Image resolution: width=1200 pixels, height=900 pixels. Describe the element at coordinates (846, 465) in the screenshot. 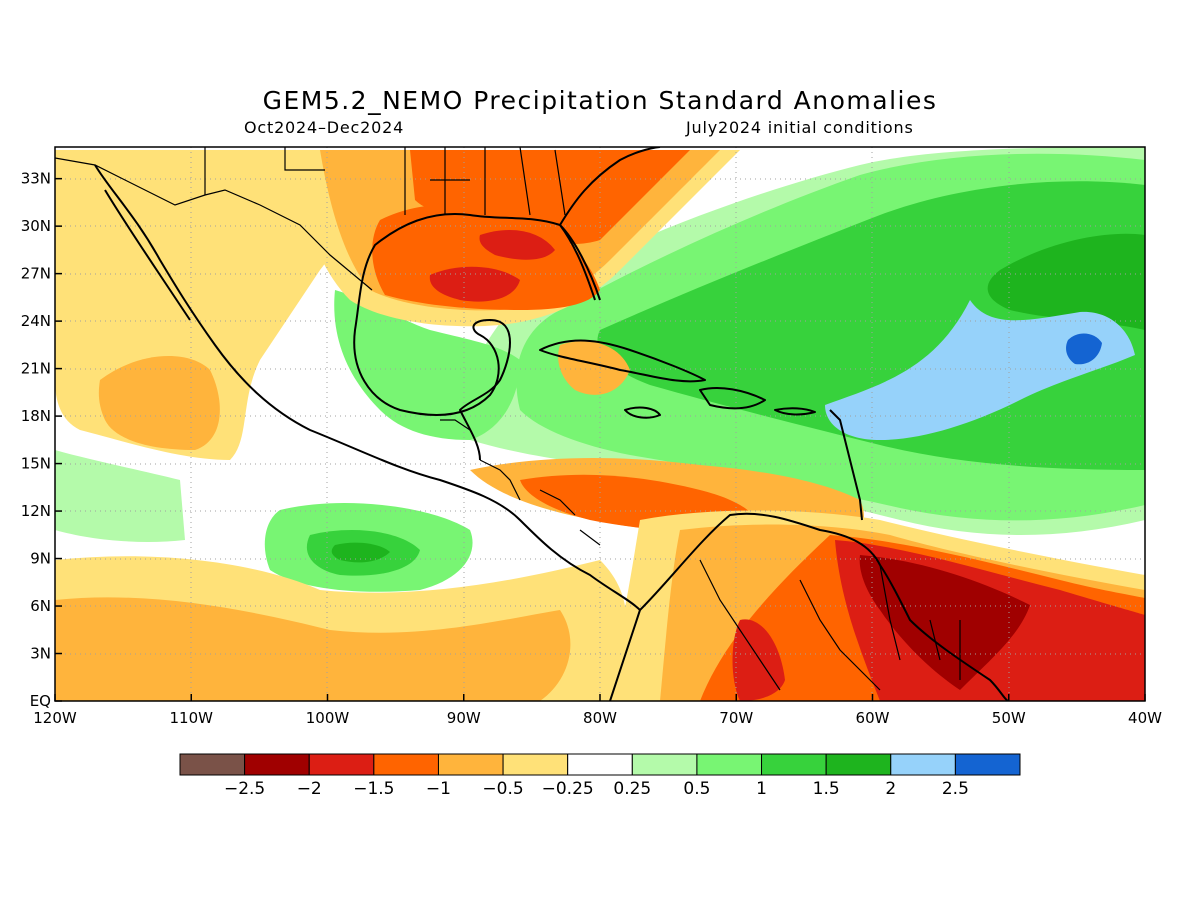

I see `lesser-antilles-arc` at that location.